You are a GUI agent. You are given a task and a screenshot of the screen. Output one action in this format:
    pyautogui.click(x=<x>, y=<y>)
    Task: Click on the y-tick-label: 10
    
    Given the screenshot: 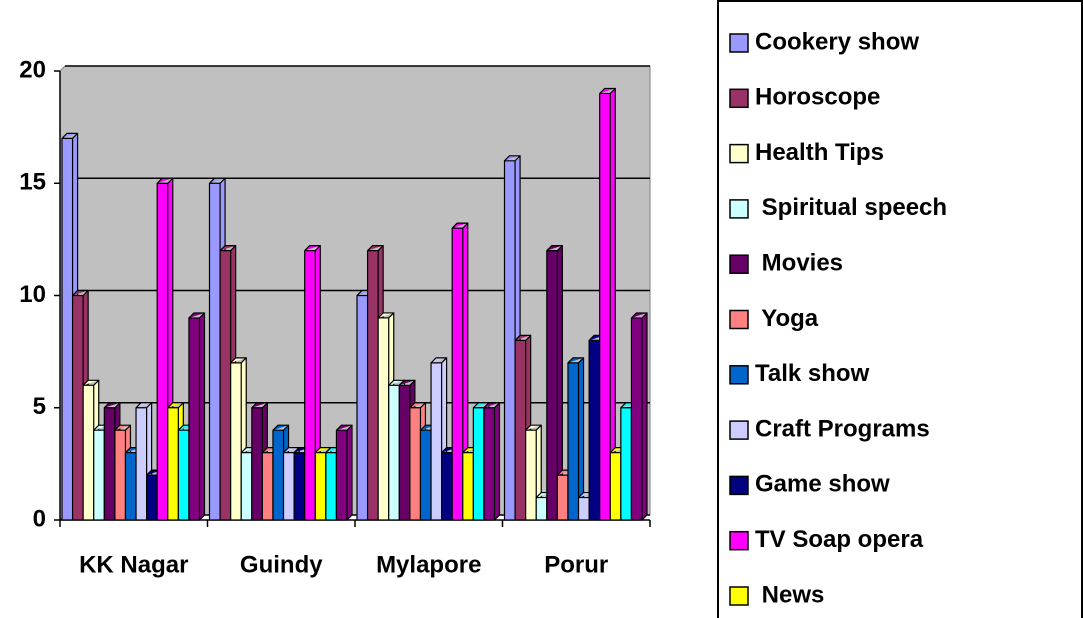 What is the action you would take?
    pyautogui.click(x=32, y=294)
    